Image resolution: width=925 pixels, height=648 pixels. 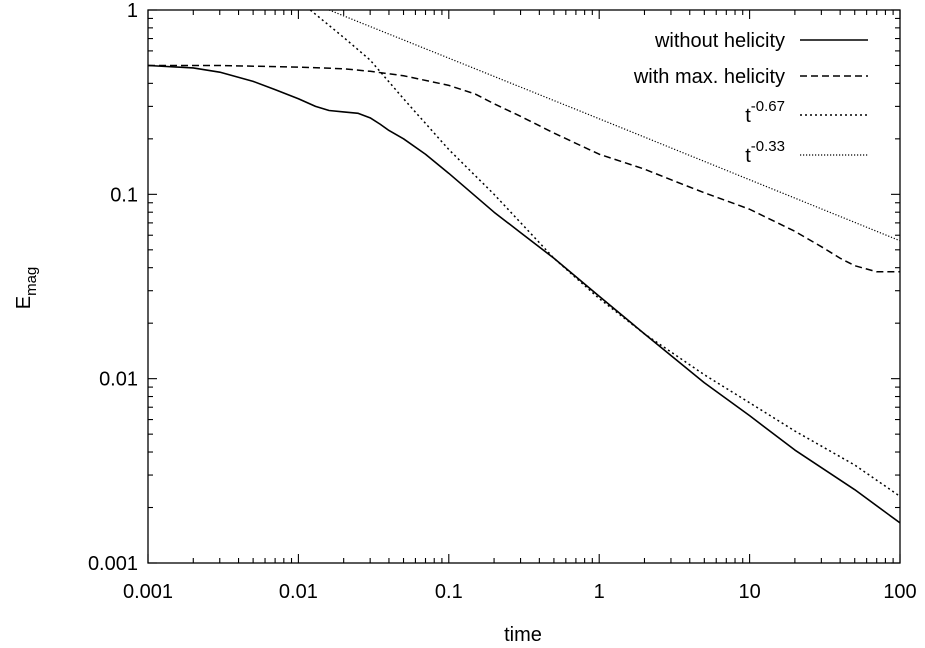 I want to click on x-tick-label: 0.01, so click(x=298, y=592).